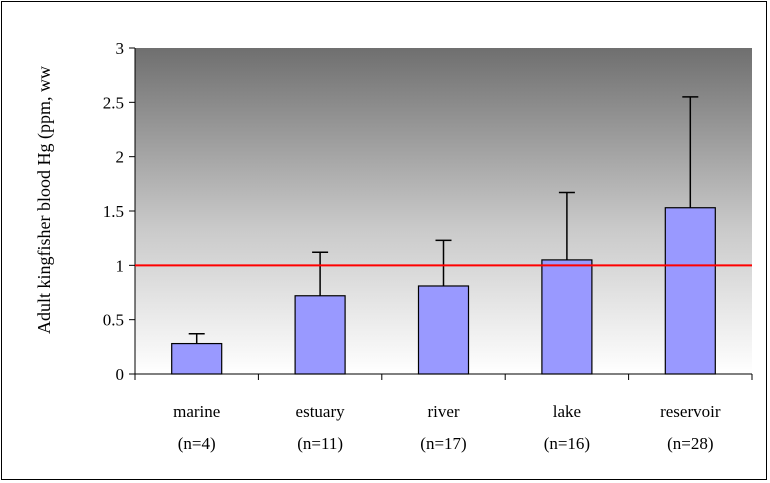  Describe the element at coordinates (120, 48) in the screenshot. I see `y-tick-label: 3` at that location.